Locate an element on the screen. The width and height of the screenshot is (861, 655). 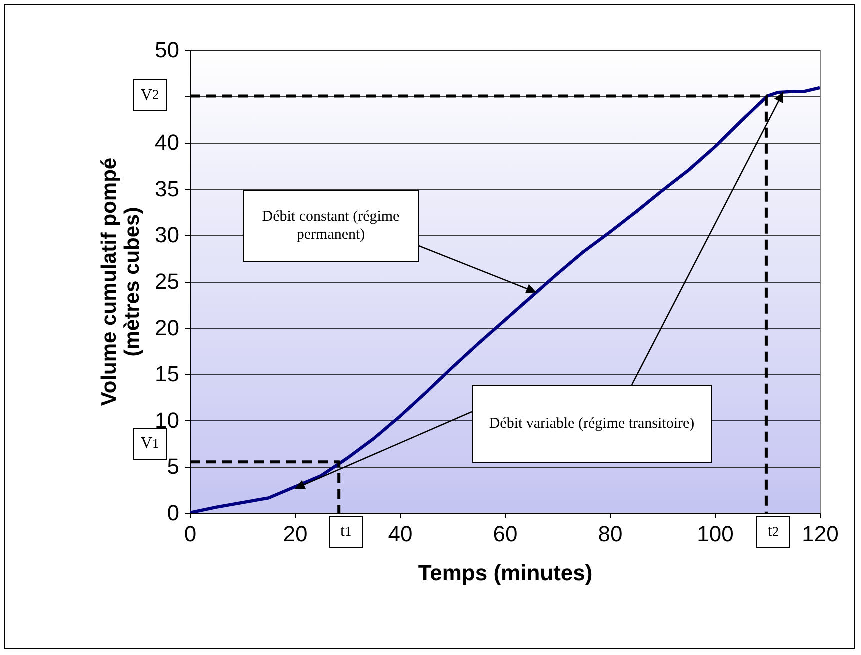
y-tick-label: 50 is located at coordinates (167, 50).